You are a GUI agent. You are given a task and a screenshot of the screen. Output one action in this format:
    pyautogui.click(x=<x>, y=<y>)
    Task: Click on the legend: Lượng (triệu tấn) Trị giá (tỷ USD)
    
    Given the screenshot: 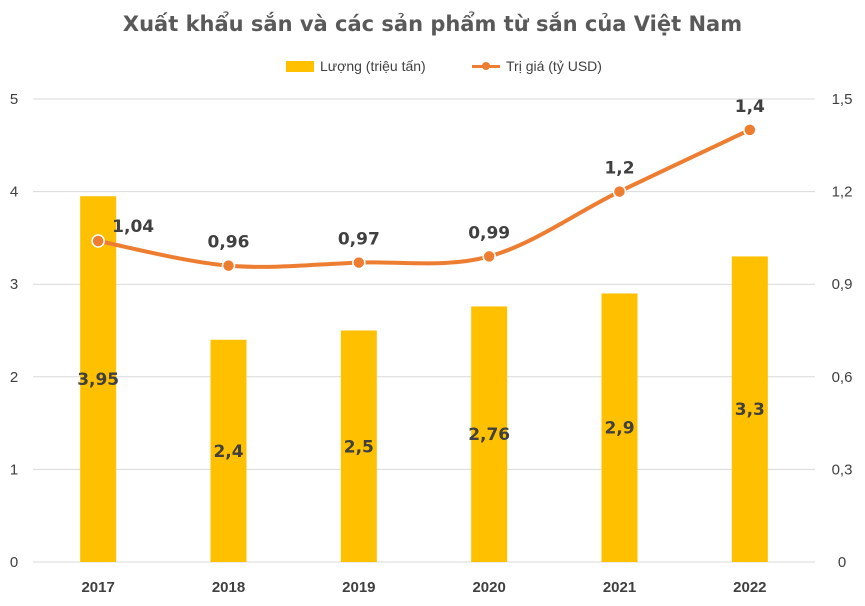 What is the action you would take?
    pyautogui.click(x=432, y=67)
    